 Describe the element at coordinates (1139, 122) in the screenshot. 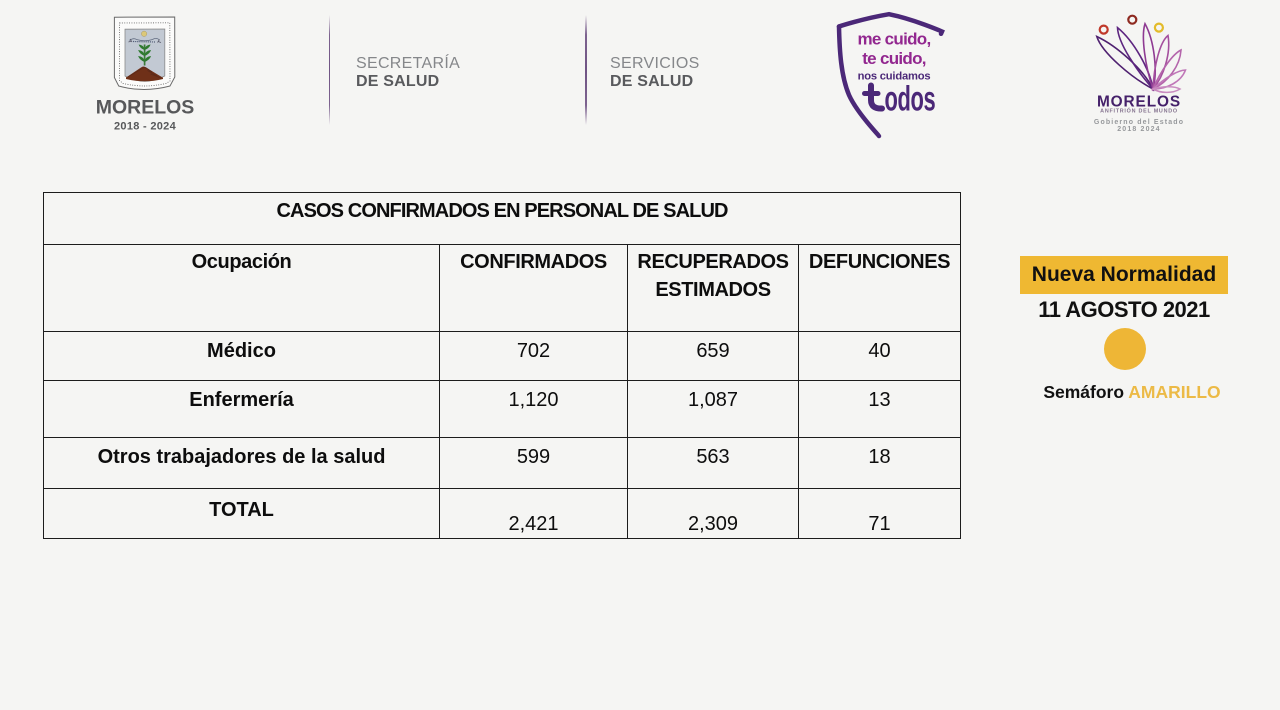

I see `svg-text: Gobierno del Estado` at that location.